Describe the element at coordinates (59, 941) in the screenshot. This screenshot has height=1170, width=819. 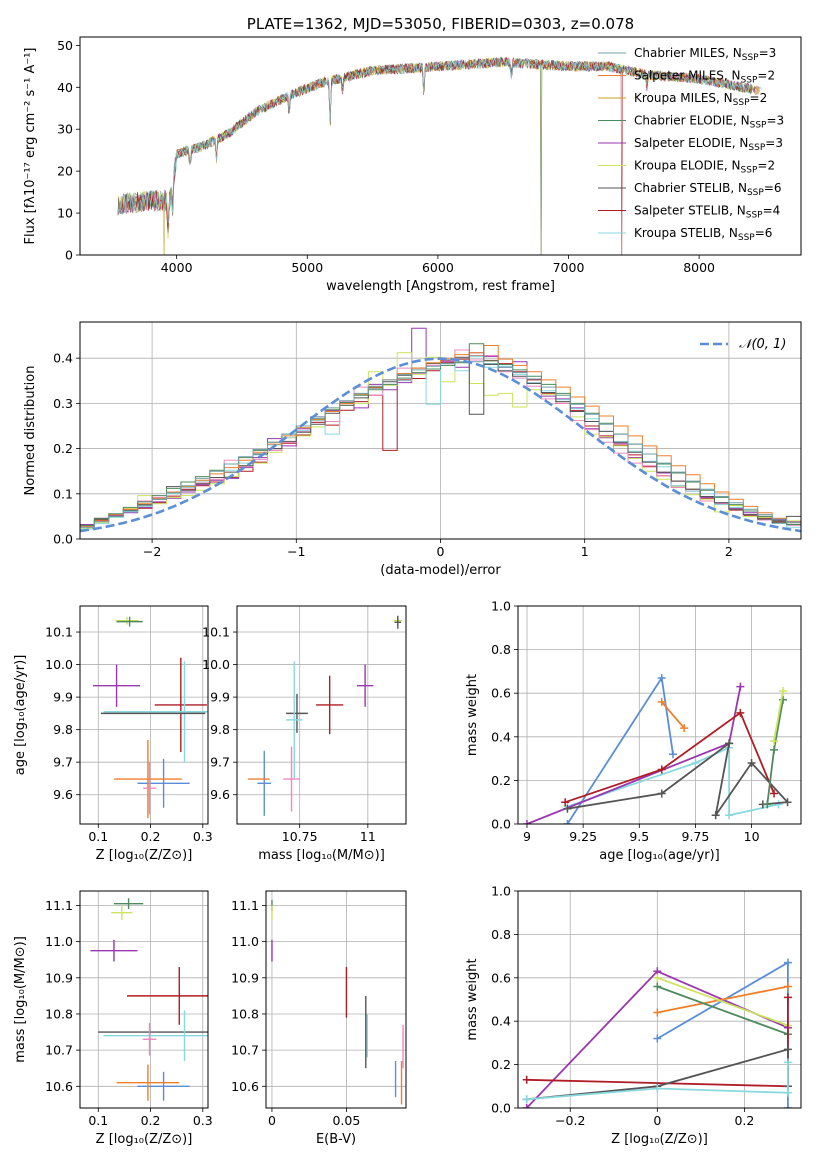
I see `mass-vs-z-ytick-label-4: 11.0` at that location.